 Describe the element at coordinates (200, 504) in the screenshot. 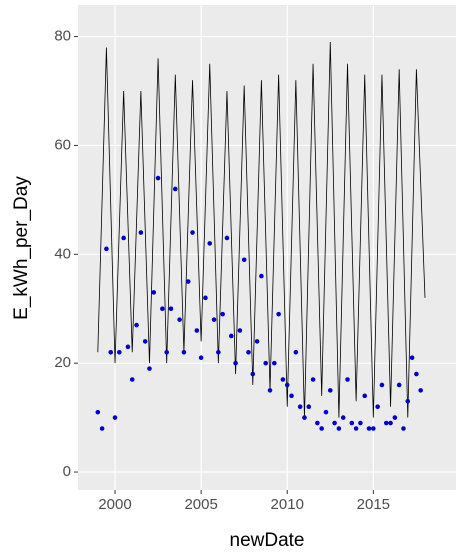

I see `x-tick-label: 2005` at that location.